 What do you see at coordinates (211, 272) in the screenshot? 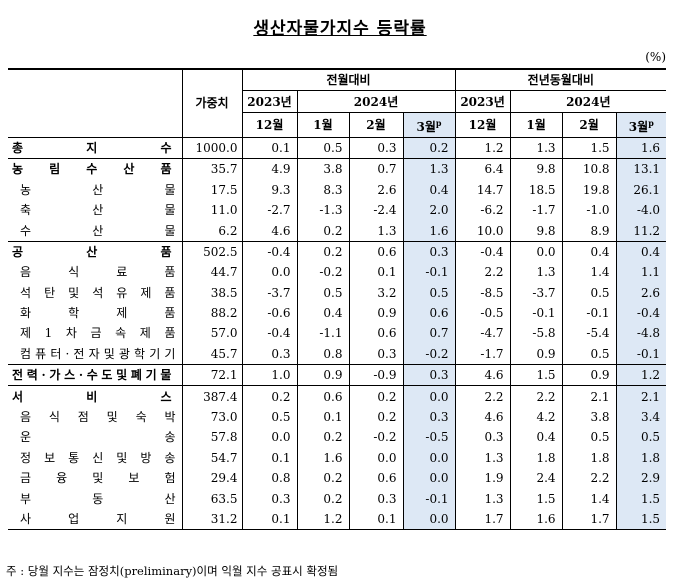
I see `row-weight: 44.7` at bounding box center [211, 272].